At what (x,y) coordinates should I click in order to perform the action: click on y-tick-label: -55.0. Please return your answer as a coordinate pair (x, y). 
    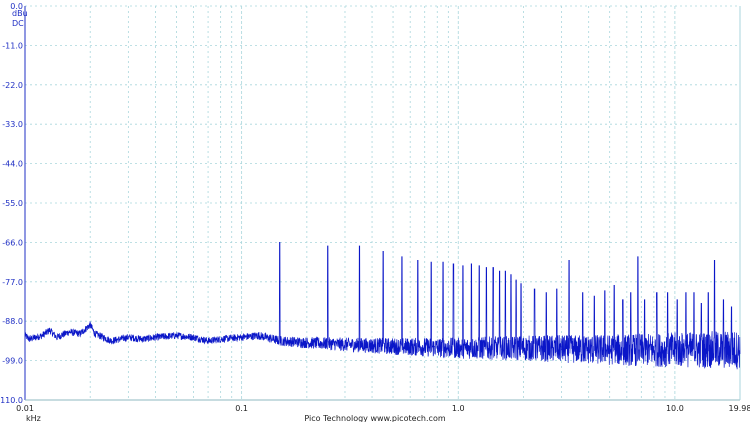
    Looking at the image, I should click on (12, 203).